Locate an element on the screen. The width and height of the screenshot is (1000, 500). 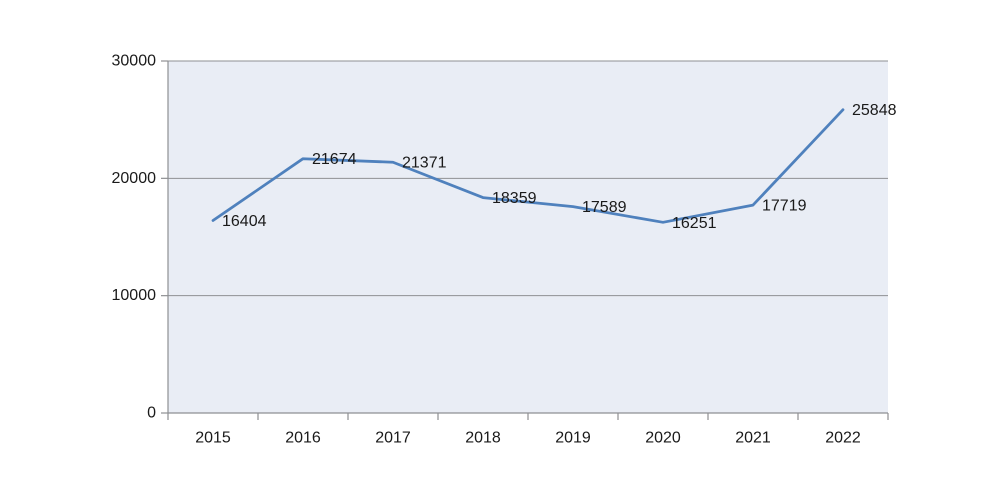
y-axis-tick-label: 0 is located at coordinates (151, 413).